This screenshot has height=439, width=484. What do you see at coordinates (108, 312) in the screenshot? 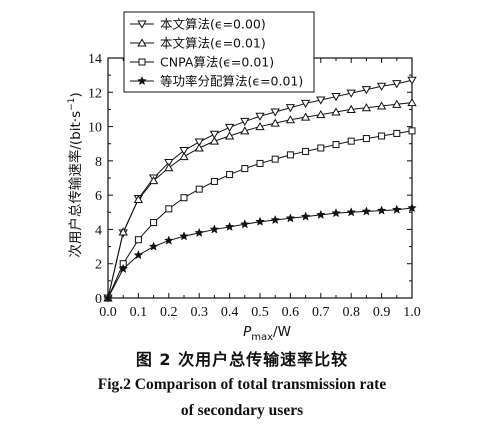
I see `x-tick-label: 0.0` at bounding box center [108, 312].